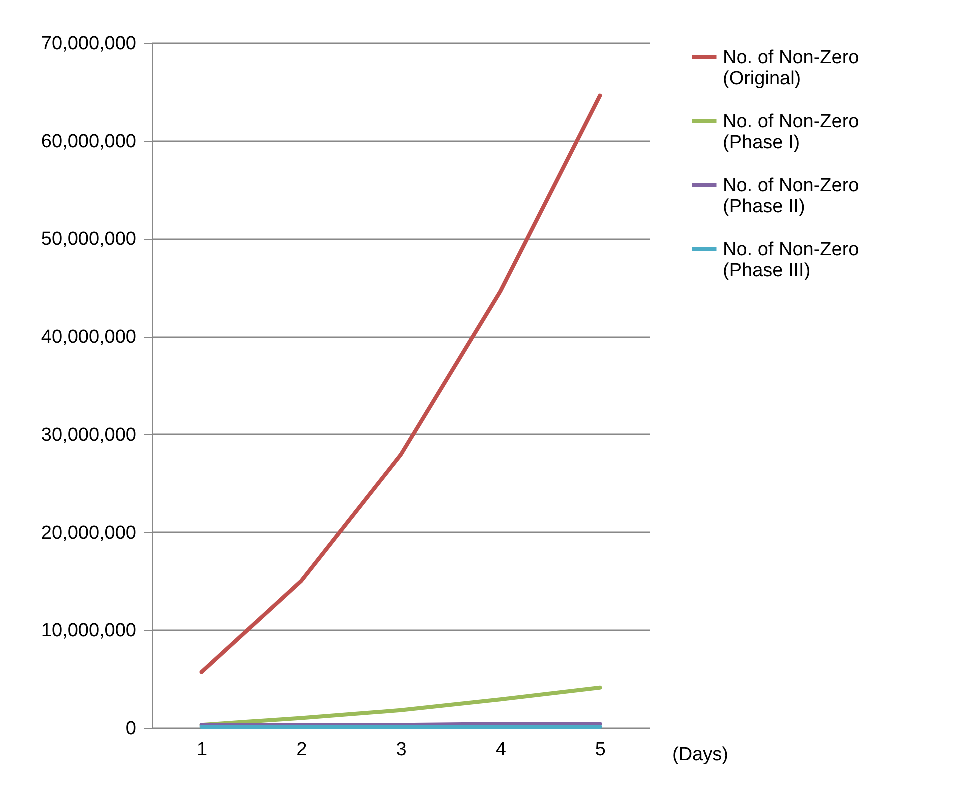 The width and height of the screenshot is (960, 789). What do you see at coordinates (131, 729) in the screenshot?
I see `y-tick-label: 0` at bounding box center [131, 729].